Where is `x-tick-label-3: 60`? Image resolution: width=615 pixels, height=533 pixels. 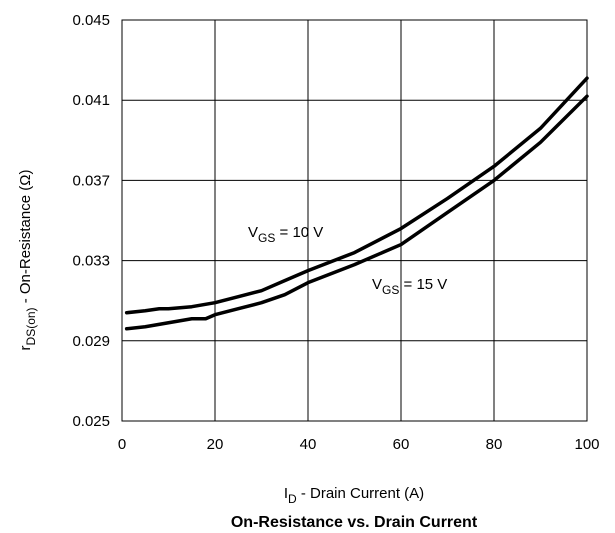
x-tick-label-3: 60 is located at coordinates (401, 444).